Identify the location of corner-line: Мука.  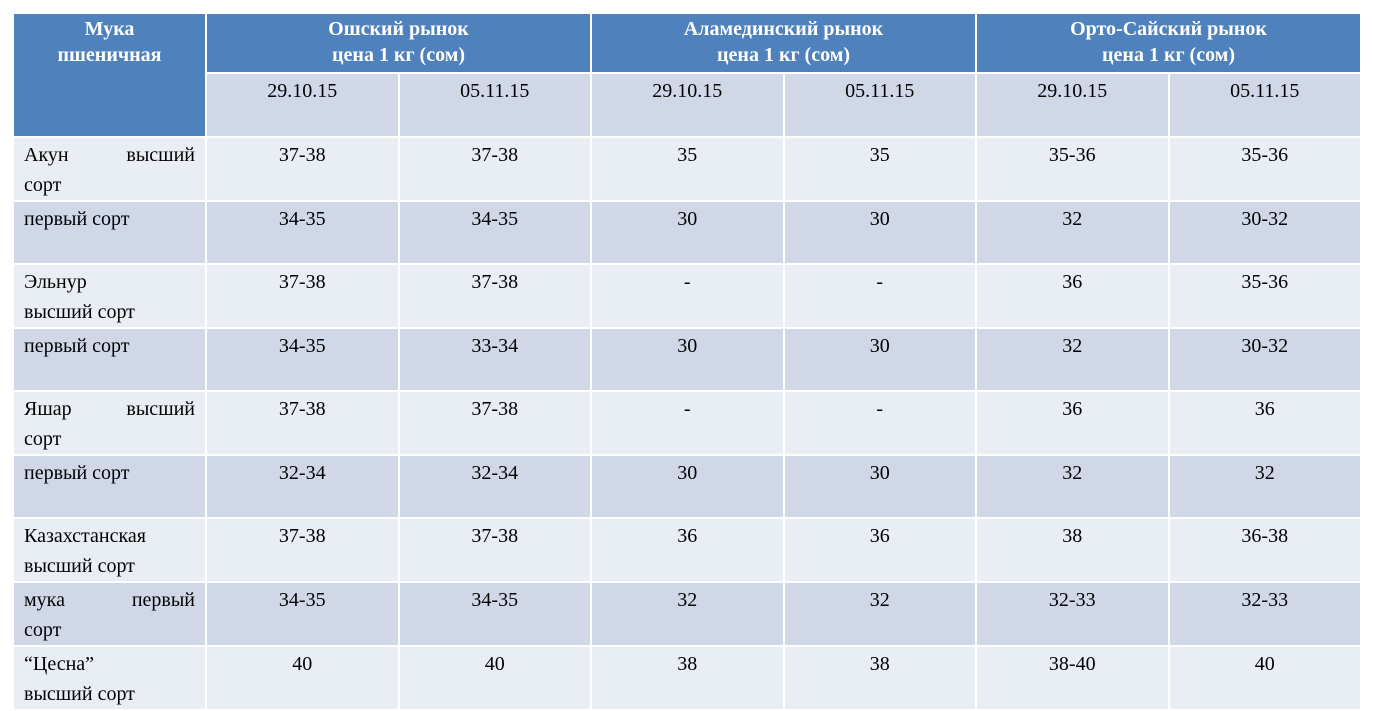
(109, 29).